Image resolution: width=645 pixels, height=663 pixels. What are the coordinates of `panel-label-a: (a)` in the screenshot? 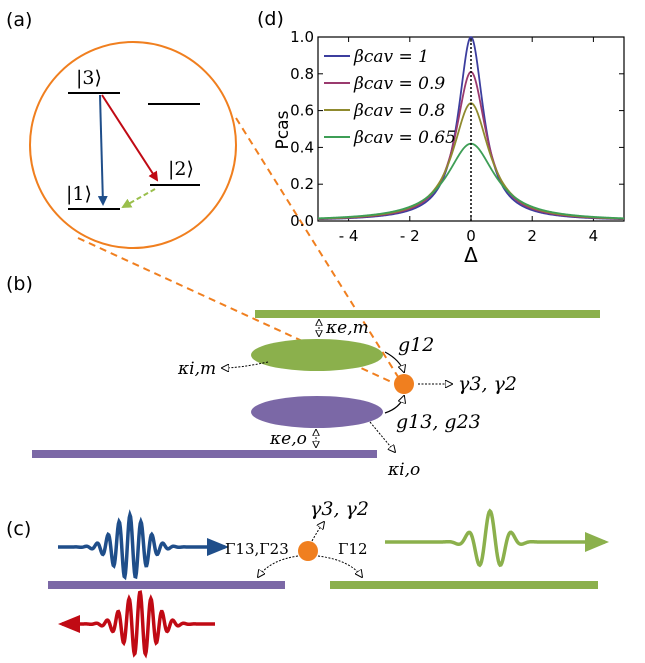 It's located at (19, 20).